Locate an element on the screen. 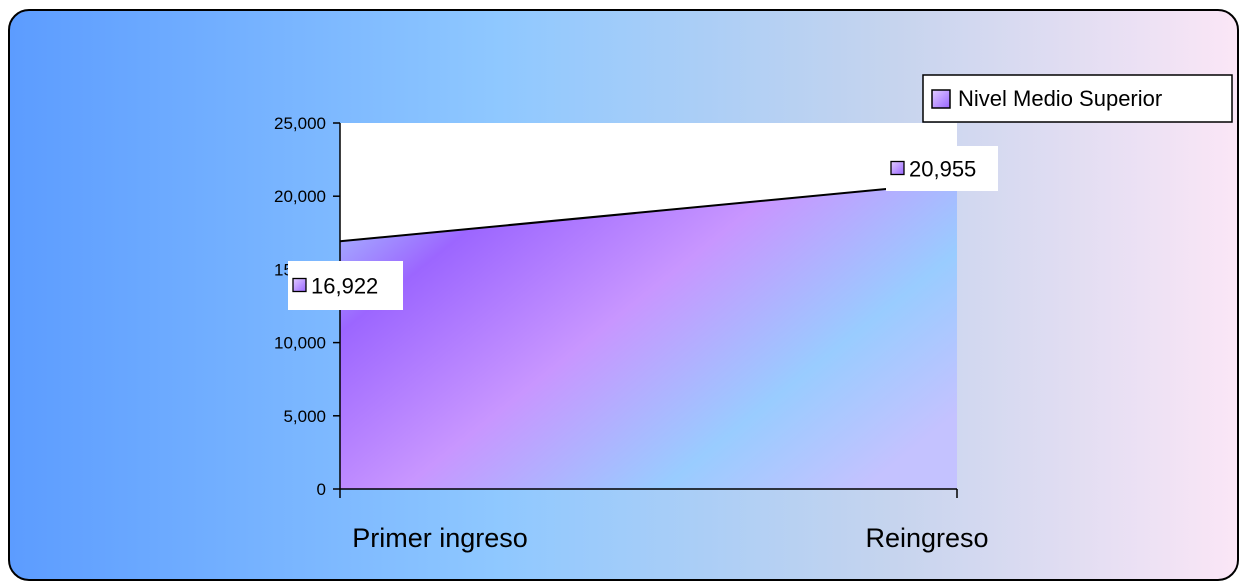 The image size is (1243, 586). data-label: 16,922 is located at coordinates (344, 286).